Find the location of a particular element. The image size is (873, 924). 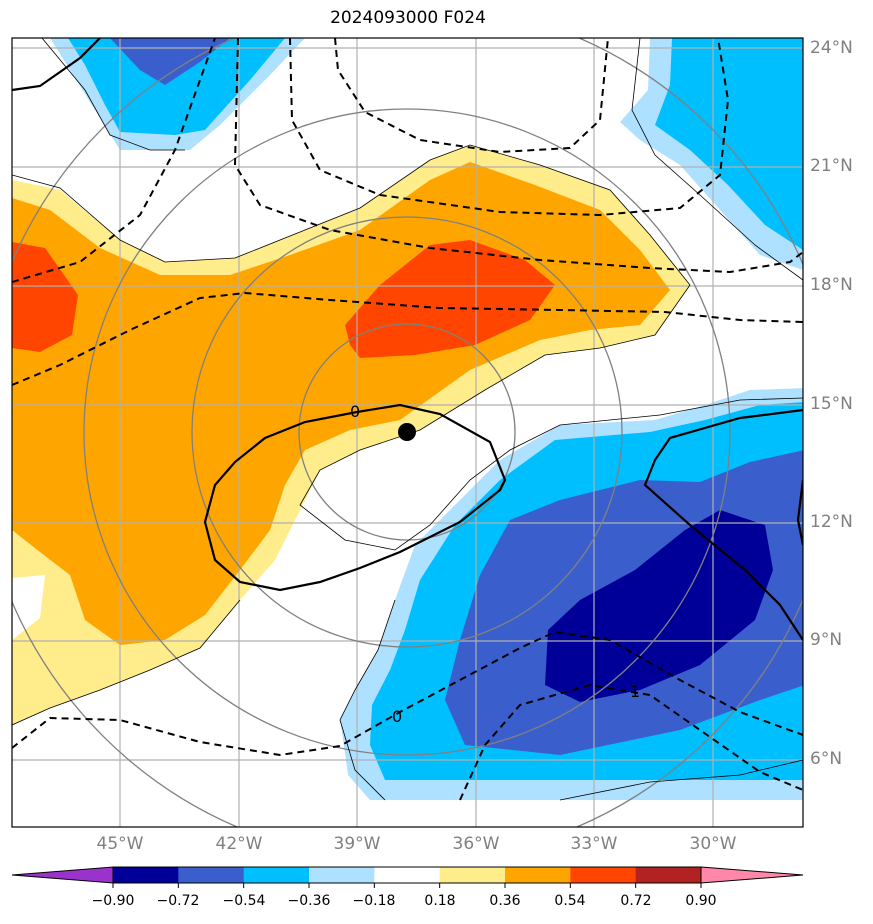

lat-label: 21°N is located at coordinates (831, 166).